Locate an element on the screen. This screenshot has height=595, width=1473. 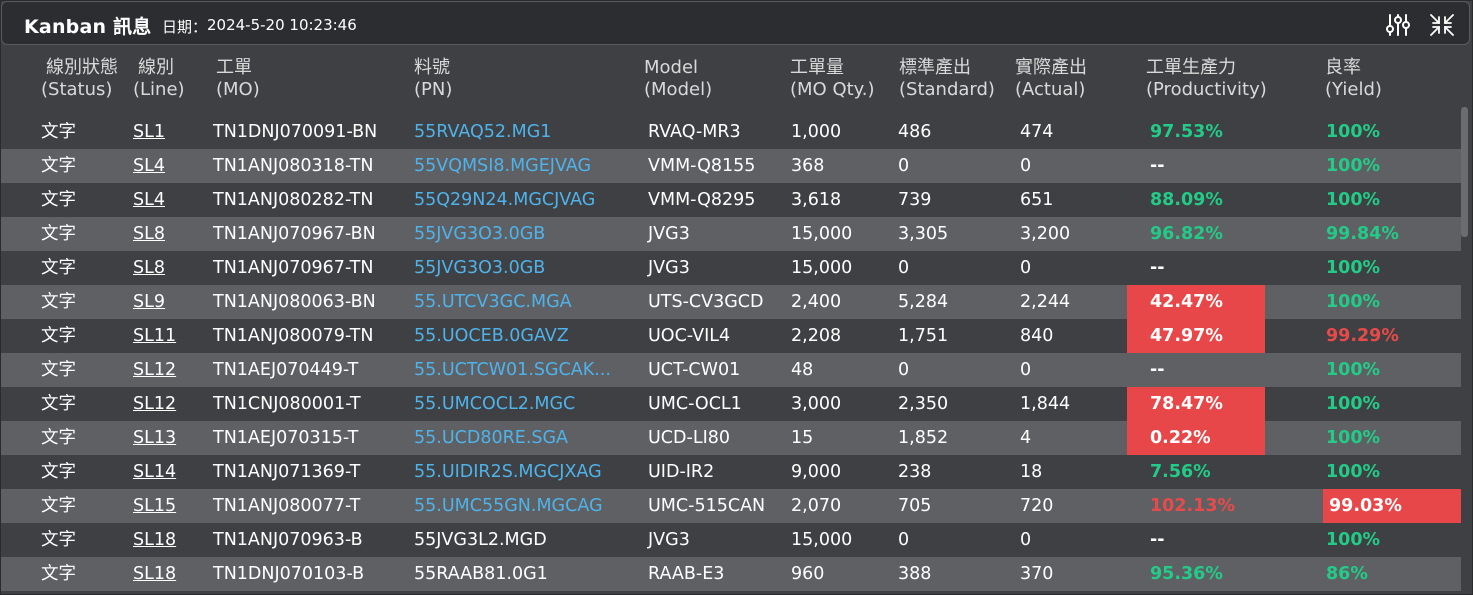
column-header-standard: 標準產出 (Standard) is located at coordinates (947, 78).